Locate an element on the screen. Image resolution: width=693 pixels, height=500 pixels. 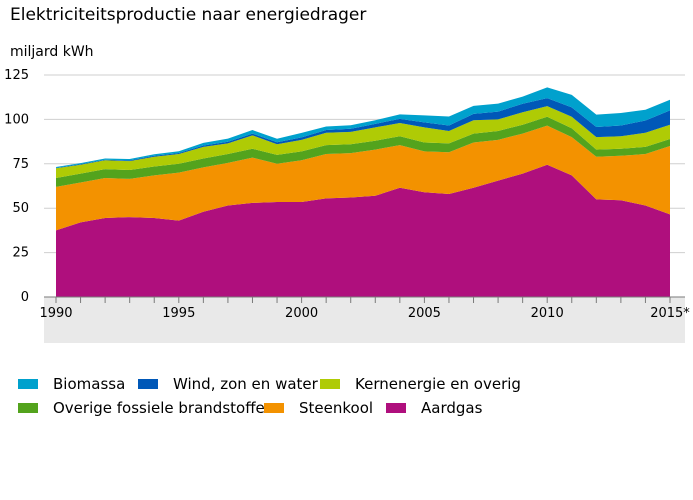
y-tick-label: 75 is located at coordinates (20, 164).